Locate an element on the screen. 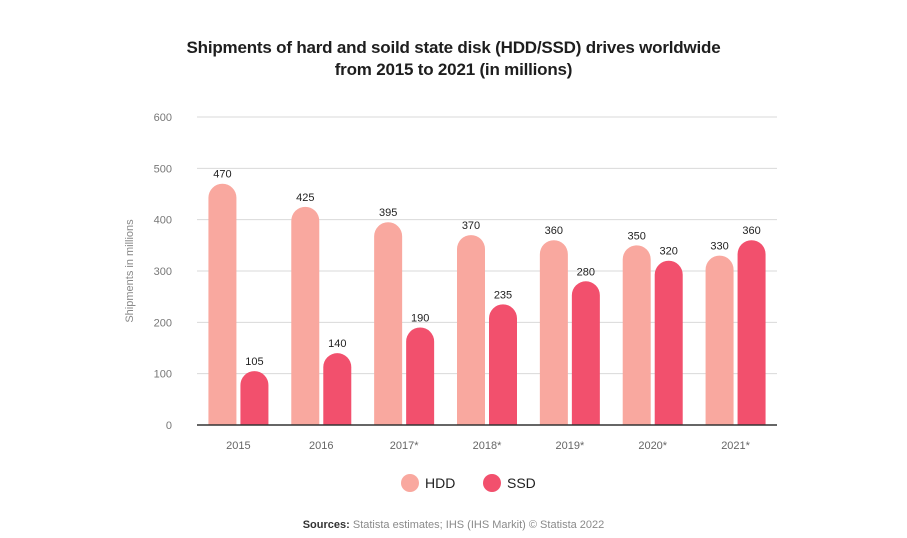 Image resolution: width=907 pixels, height=538 pixels. data-label-hdd: 360 is located at coordinates (554, 231).